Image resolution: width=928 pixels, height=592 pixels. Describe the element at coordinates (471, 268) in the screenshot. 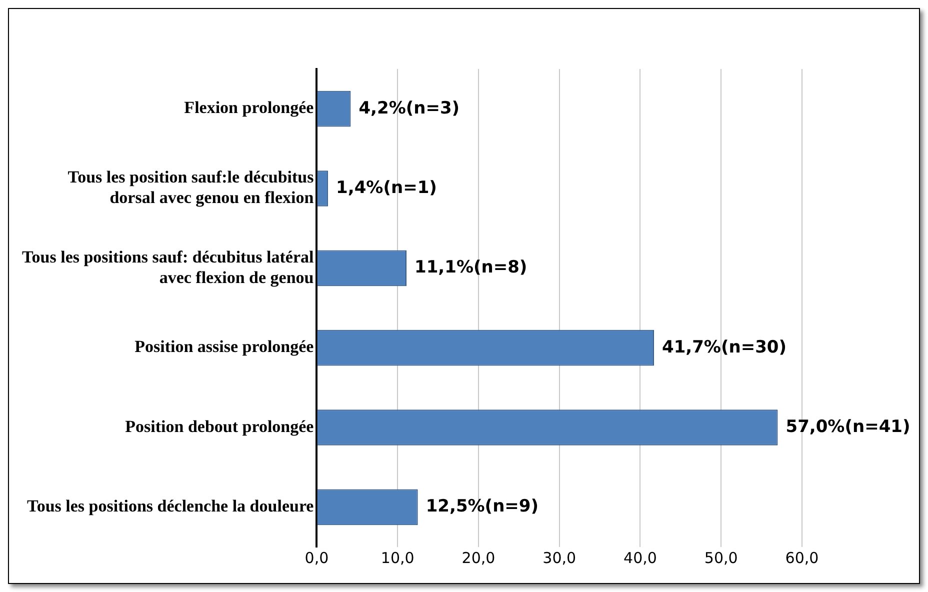

I see `data-label: 11,1%(n=8)` at that location.